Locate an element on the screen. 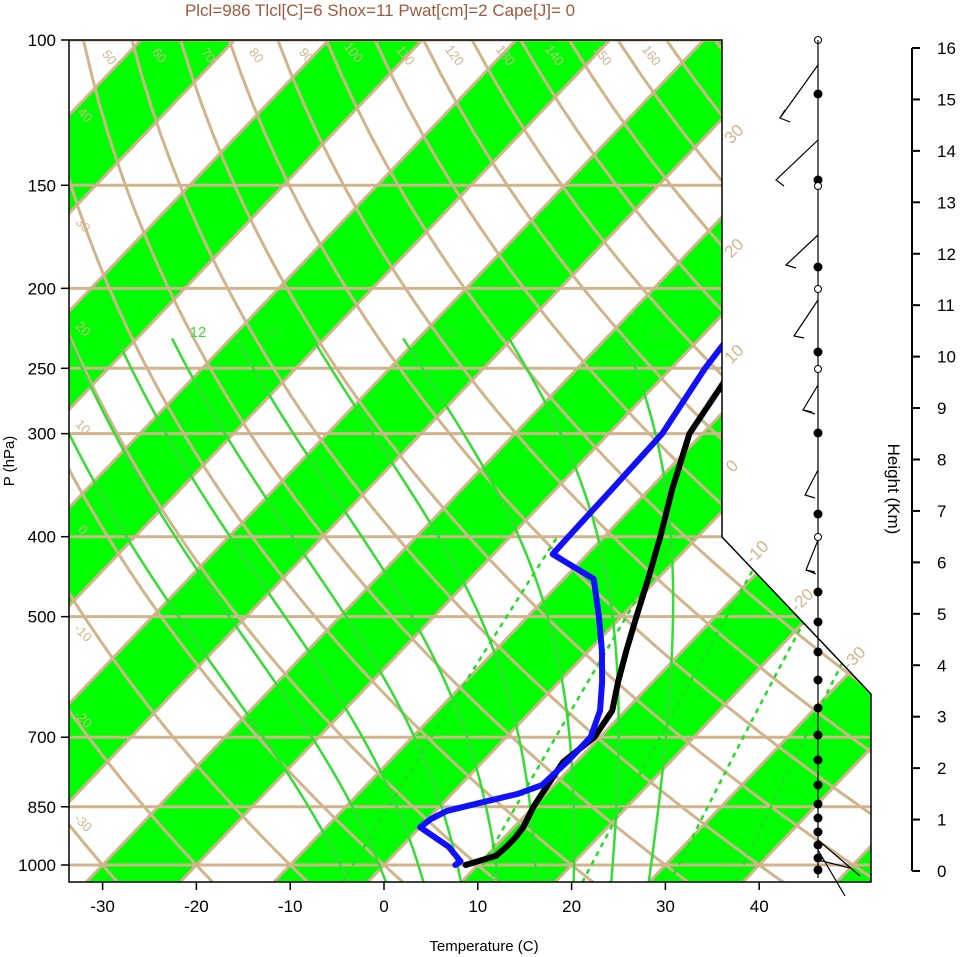  right-axis-label: Height (Km) is located at coordinates (893, 489).